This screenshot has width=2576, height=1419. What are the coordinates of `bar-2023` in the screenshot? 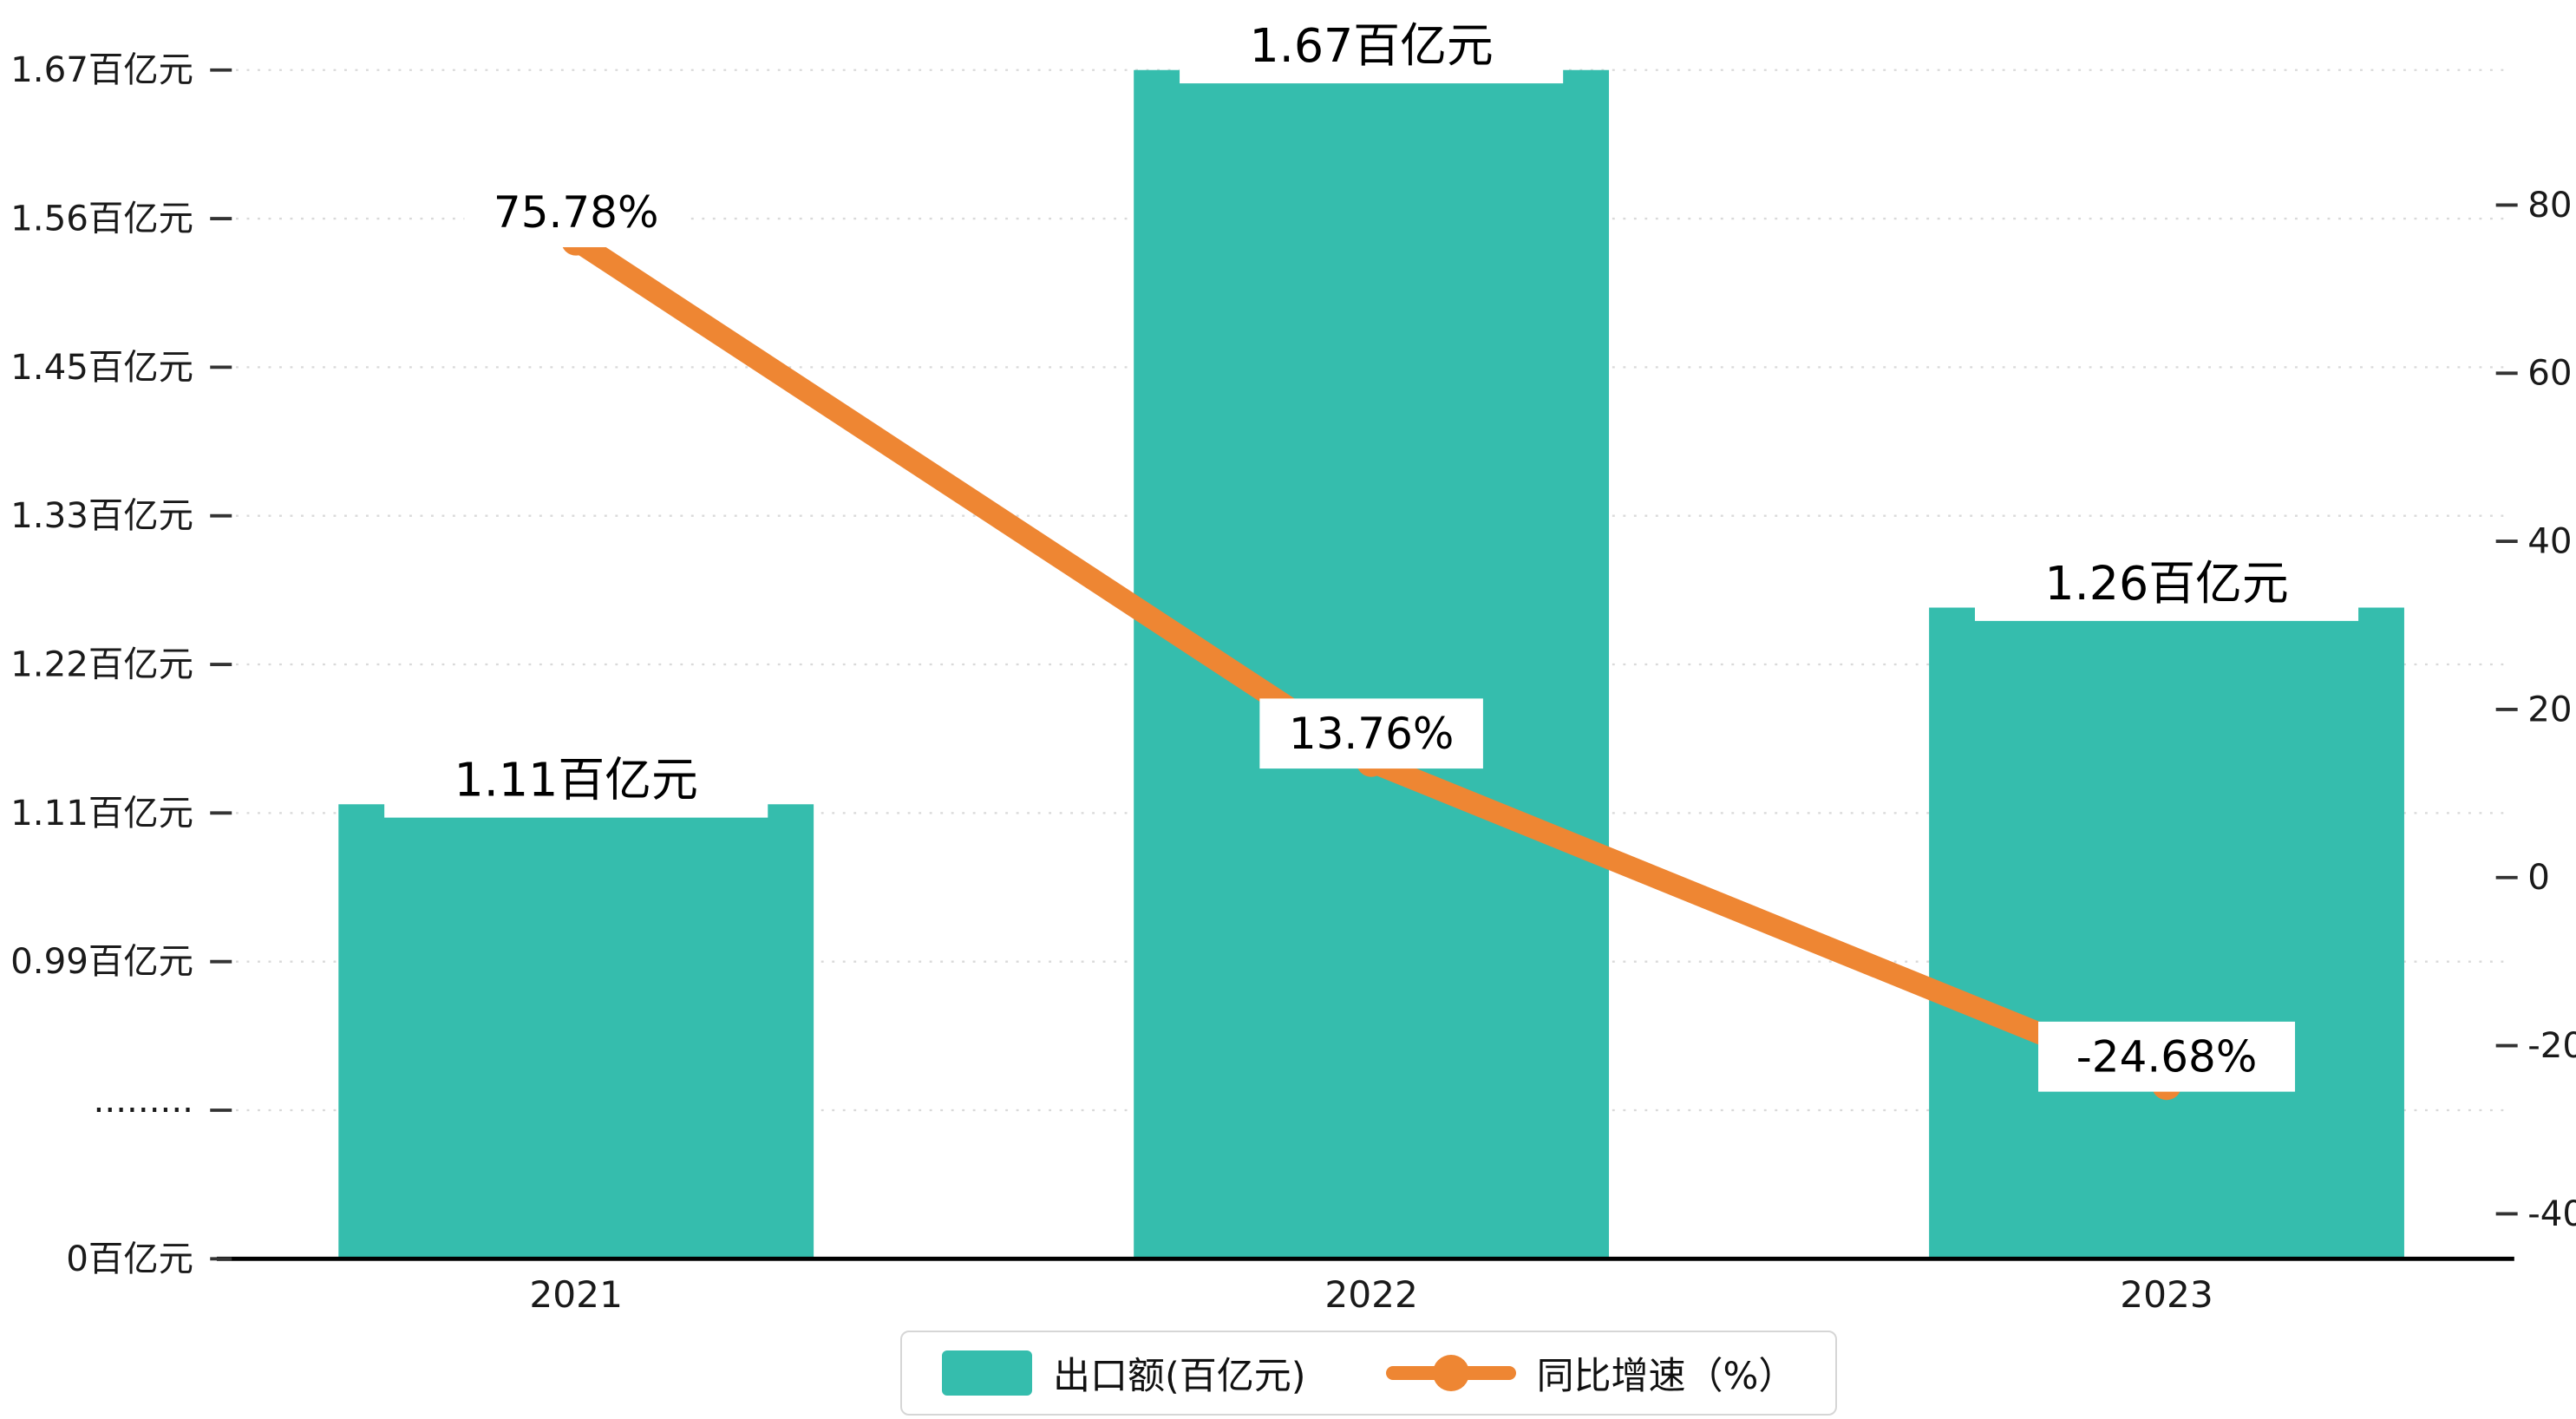 It's located at (2166, 933).